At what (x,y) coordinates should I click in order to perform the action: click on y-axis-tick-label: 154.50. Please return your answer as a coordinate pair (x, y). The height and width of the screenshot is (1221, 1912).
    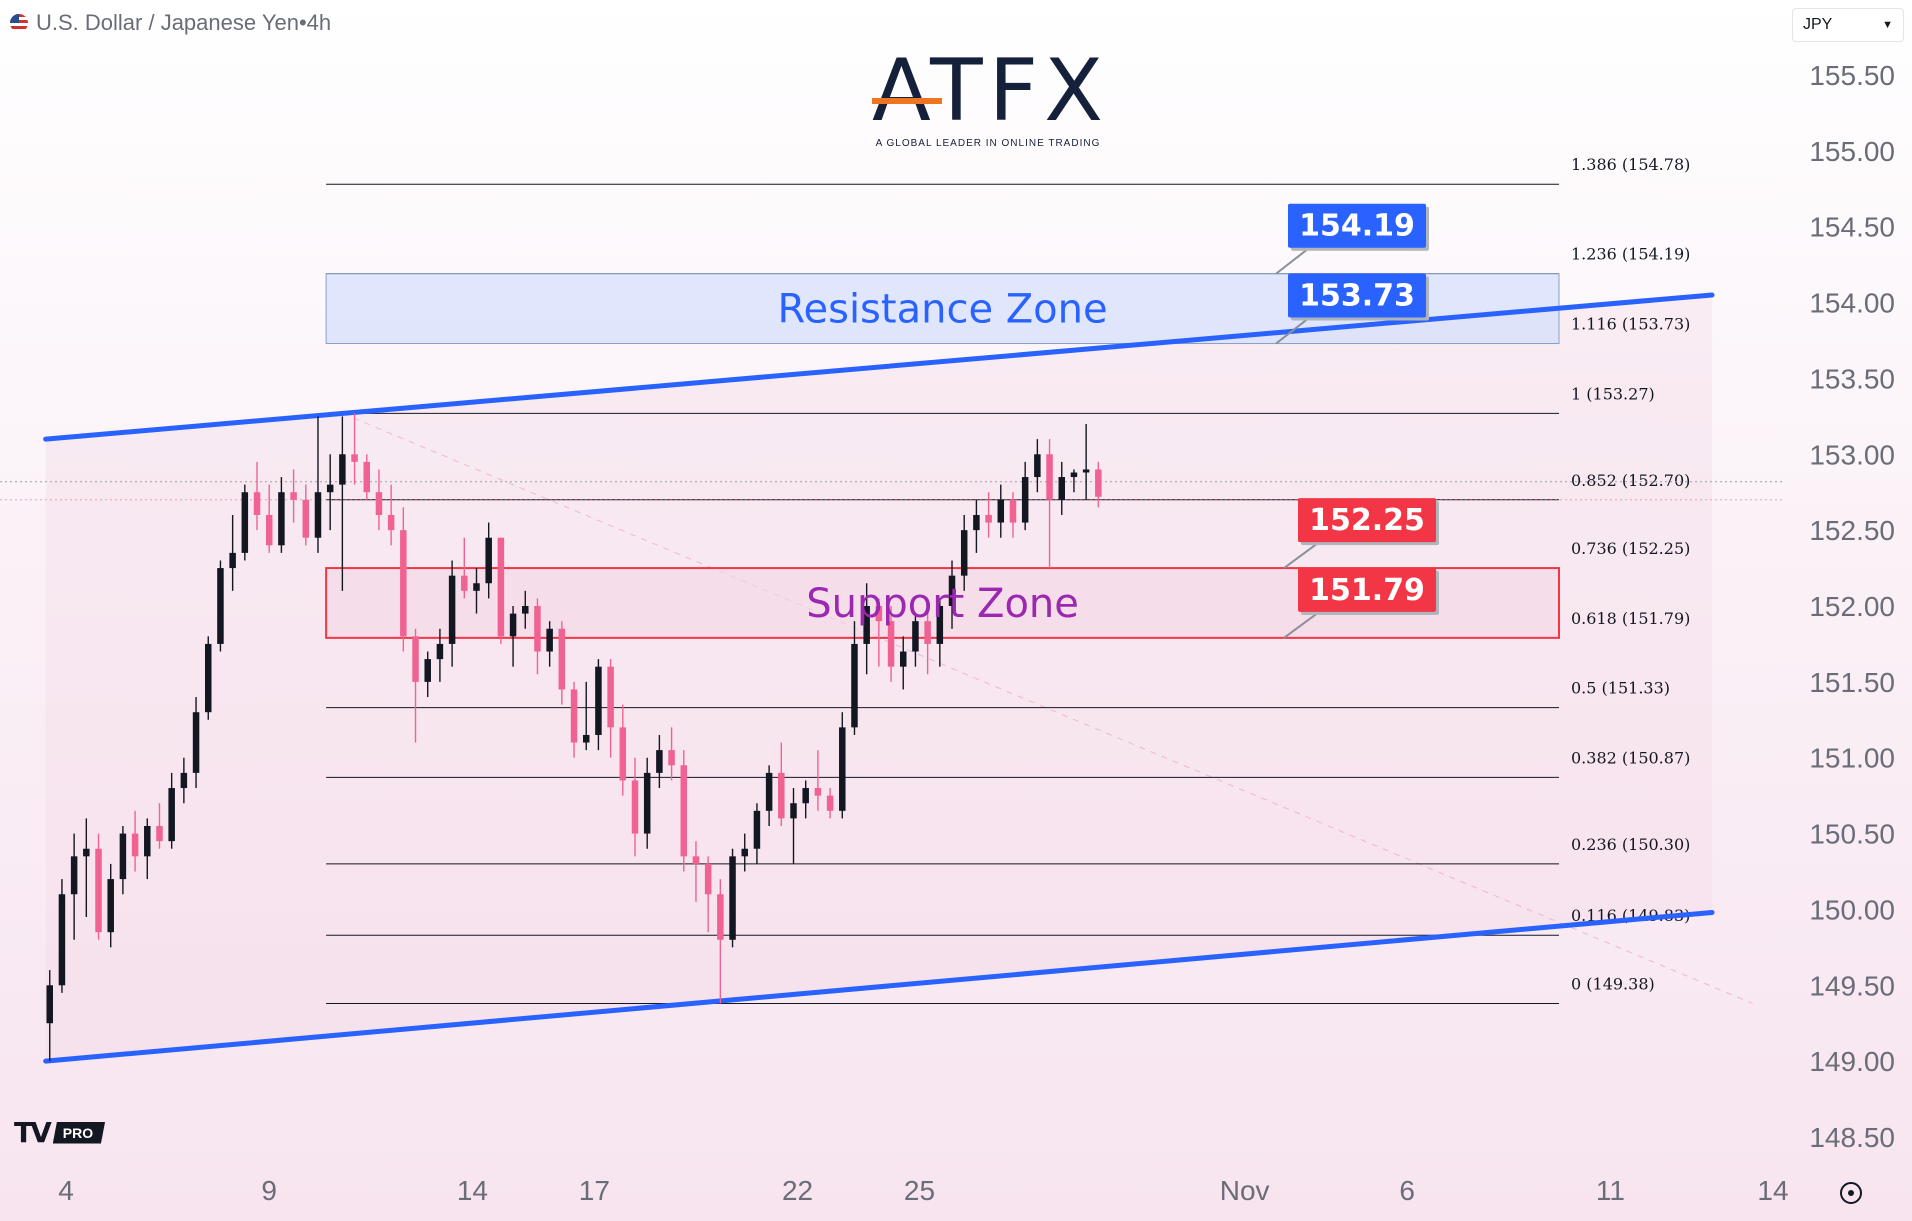
    Looking at the image, I should click on (1852, 227).